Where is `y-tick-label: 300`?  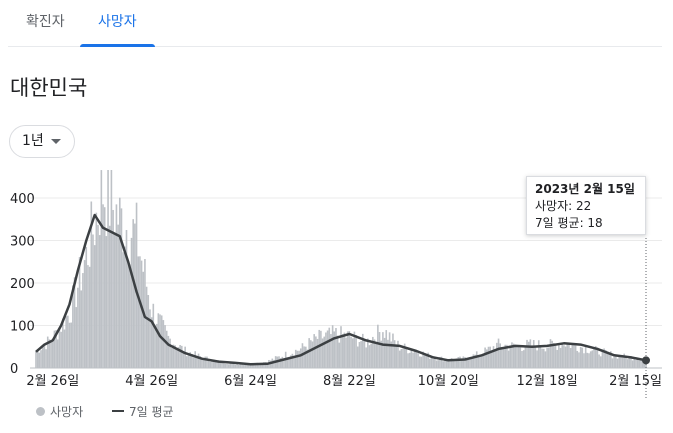 y-tick-label: 300 is located at coordinates (22, 242).